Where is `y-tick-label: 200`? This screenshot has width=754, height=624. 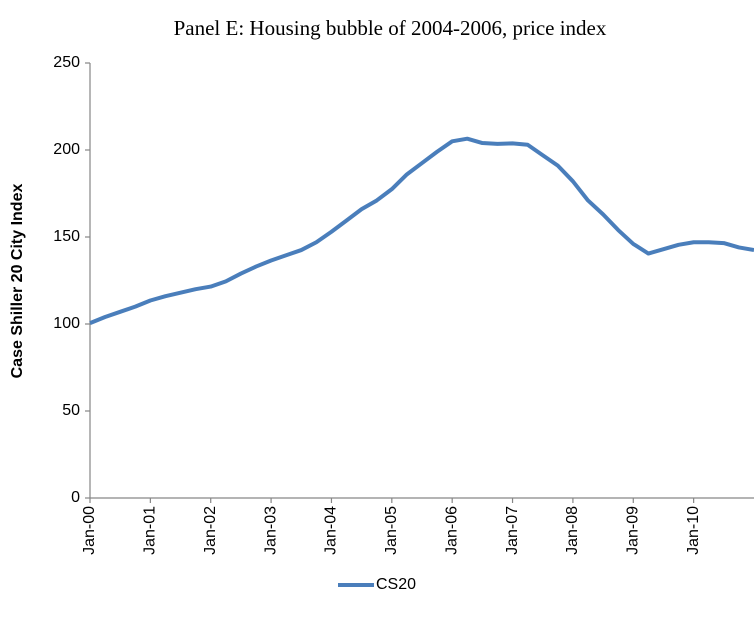
y-tick-label: 200 is located at coordinates (66, 149).